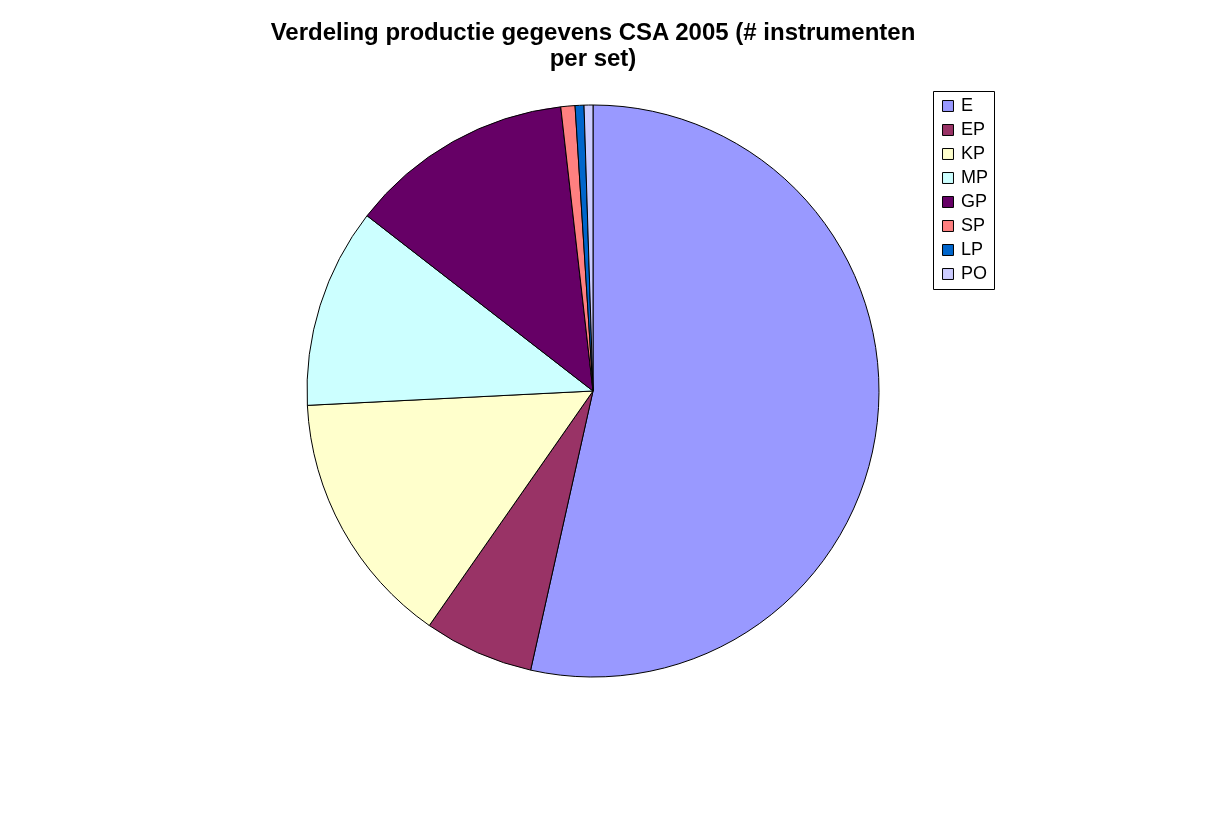 The height and width of the screenshot is (831, 1219). Describe the element at coordinates (973, 225) in the screenshot. I see `legend-label: SP` at that location.